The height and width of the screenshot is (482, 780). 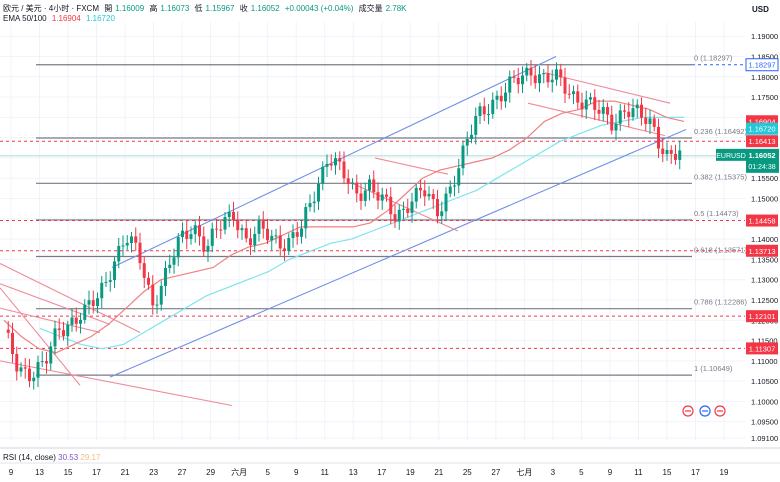 I want to click on flag-lower-line, so click(x=596, y=119).